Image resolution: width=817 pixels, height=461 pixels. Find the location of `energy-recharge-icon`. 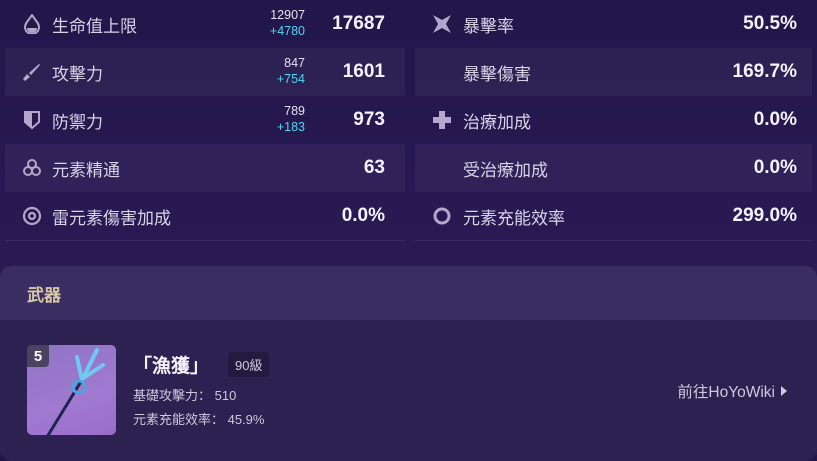

energy-recharge-icon is located at coordinates (442, 216).